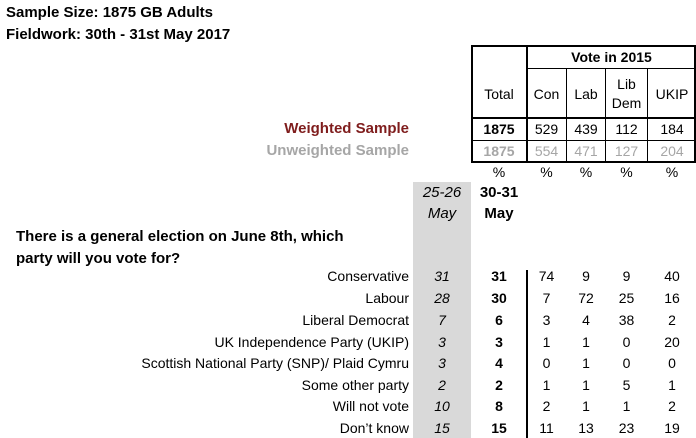 This screenshot has height=438, width=696. What do you see at coordinates (626, 151) in the screenshot?
I see `unweighted-libdem: 127` at bounding box center [626, 151].